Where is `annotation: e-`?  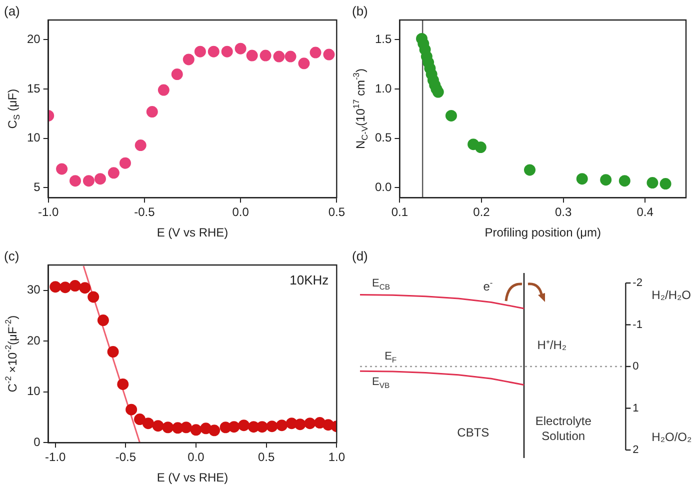
annotation: e- is located at coordinates (488, 285).